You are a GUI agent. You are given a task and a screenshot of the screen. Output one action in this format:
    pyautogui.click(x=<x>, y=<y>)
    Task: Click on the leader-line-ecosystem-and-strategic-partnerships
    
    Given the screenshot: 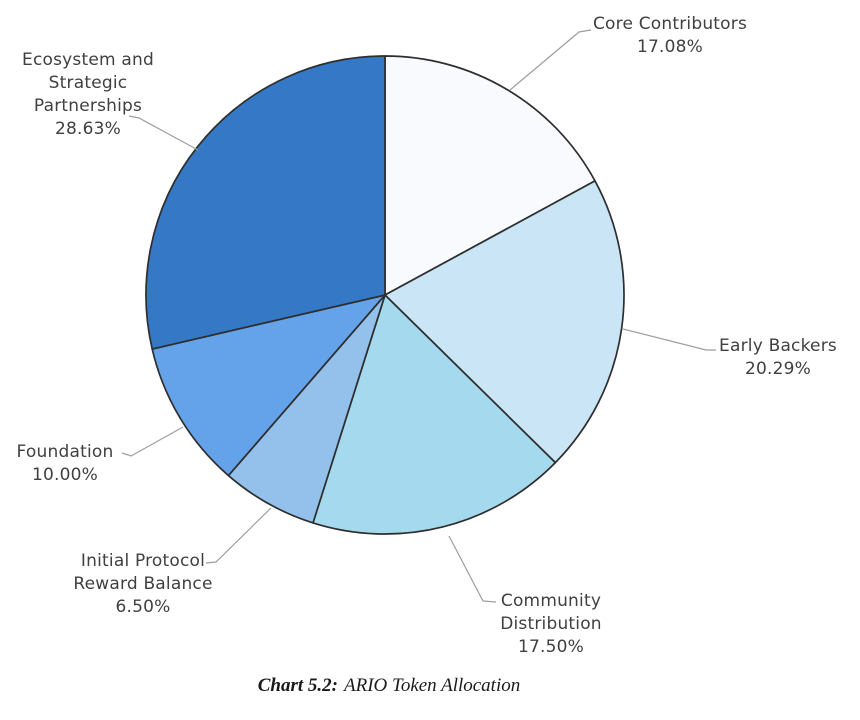 What is the action you would take?
    pyautogui.click(x=163, y=133)
    